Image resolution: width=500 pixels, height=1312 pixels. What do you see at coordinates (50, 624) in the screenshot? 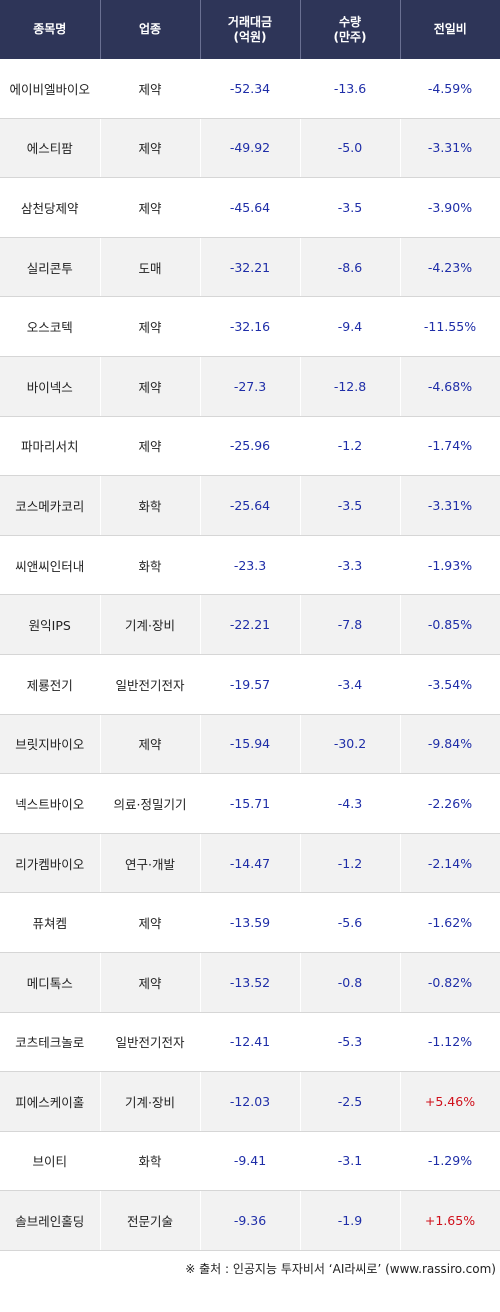
I see `cell-name: 원익IPS` at bounding box center [50, 624].